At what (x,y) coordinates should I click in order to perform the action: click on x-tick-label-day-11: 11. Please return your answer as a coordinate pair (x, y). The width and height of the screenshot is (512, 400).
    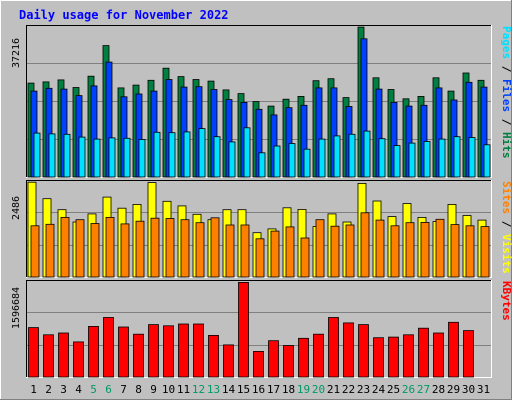
    Looking at the image, I should click on (183, 389).